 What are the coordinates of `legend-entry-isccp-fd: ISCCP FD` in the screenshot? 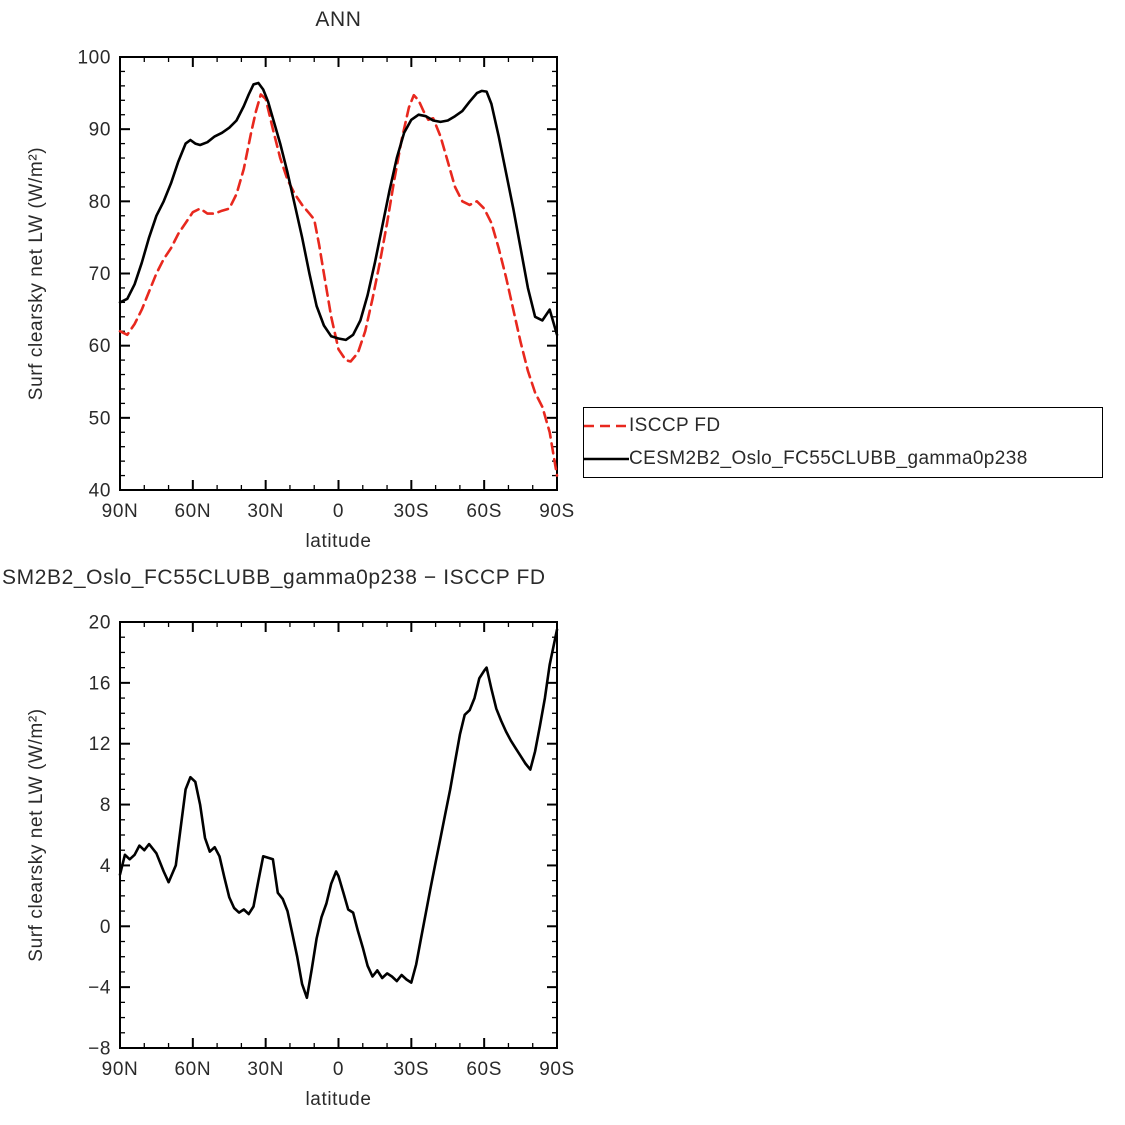 It's located at (843, 426).